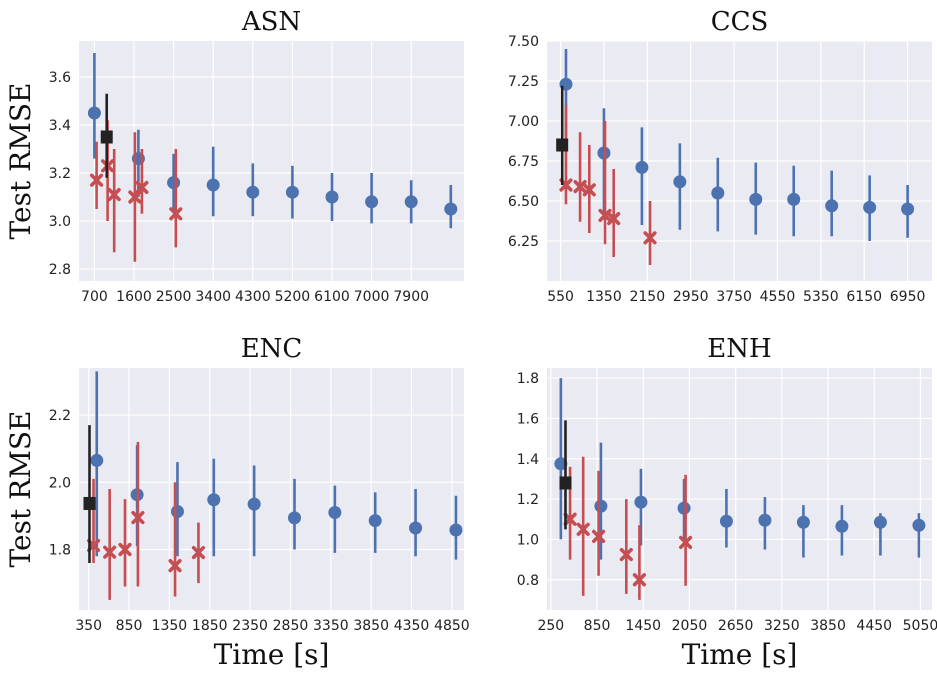 This screenshot has width=937, height=675. What do you see at coordinates (452, 626) in the screenshot?
I see `x-tick-label: 4850` at bounding box center [452, 626].